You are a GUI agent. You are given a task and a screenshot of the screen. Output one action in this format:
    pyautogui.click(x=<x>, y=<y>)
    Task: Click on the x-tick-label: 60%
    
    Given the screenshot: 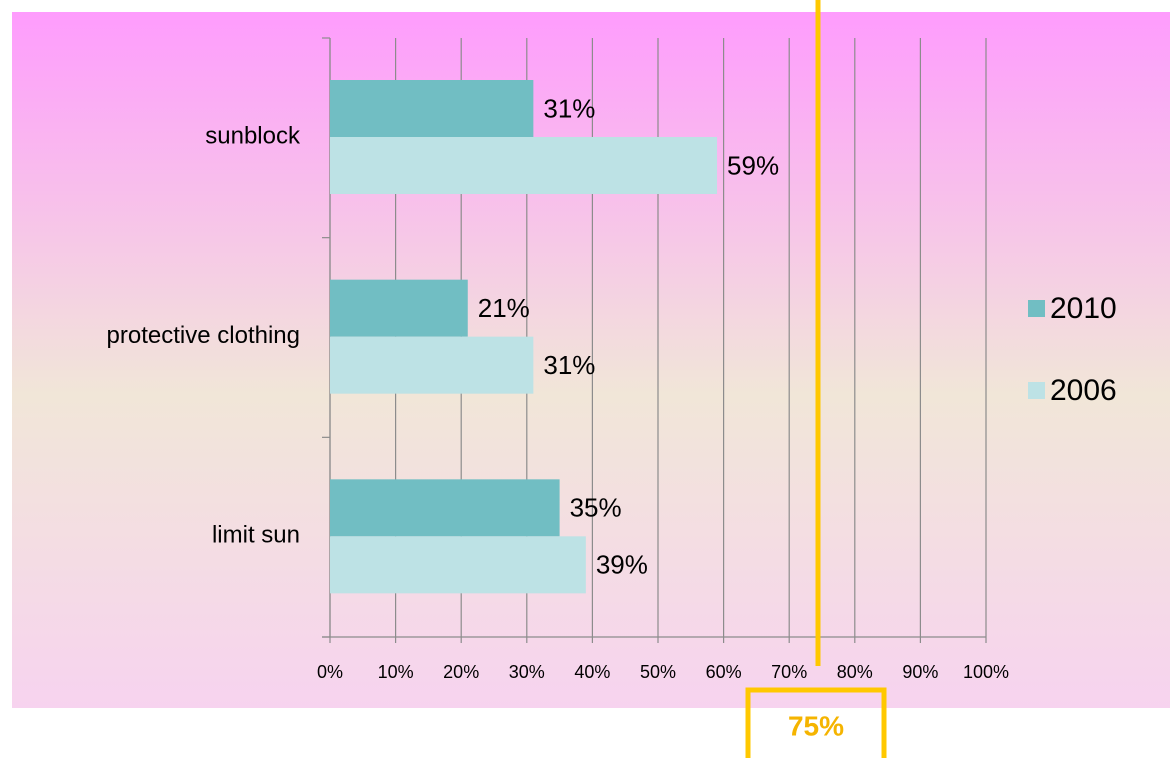 What is the action you would take?
    pyautogui.click(x=724, y=672)
    